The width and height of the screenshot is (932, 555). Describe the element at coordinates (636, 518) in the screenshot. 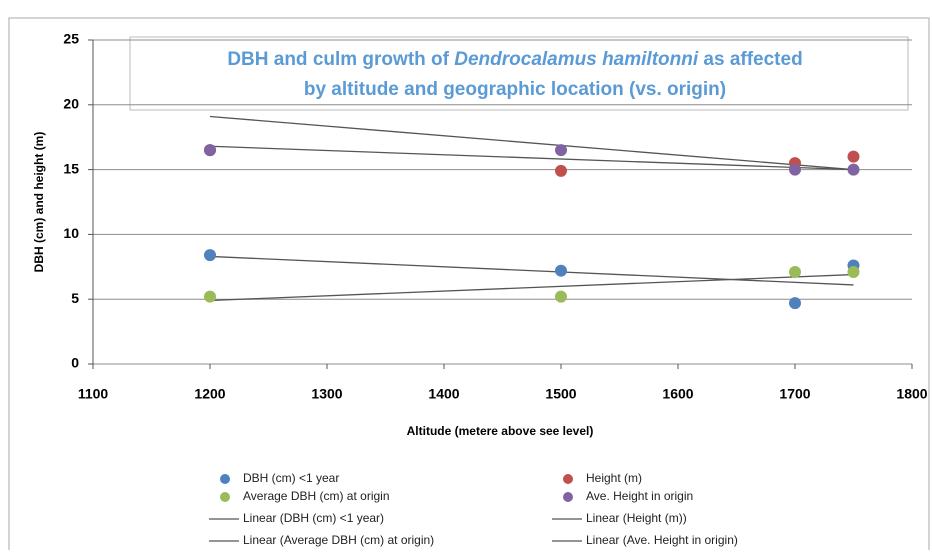

I see `legend-label: Linear (Height (m))` at that location.